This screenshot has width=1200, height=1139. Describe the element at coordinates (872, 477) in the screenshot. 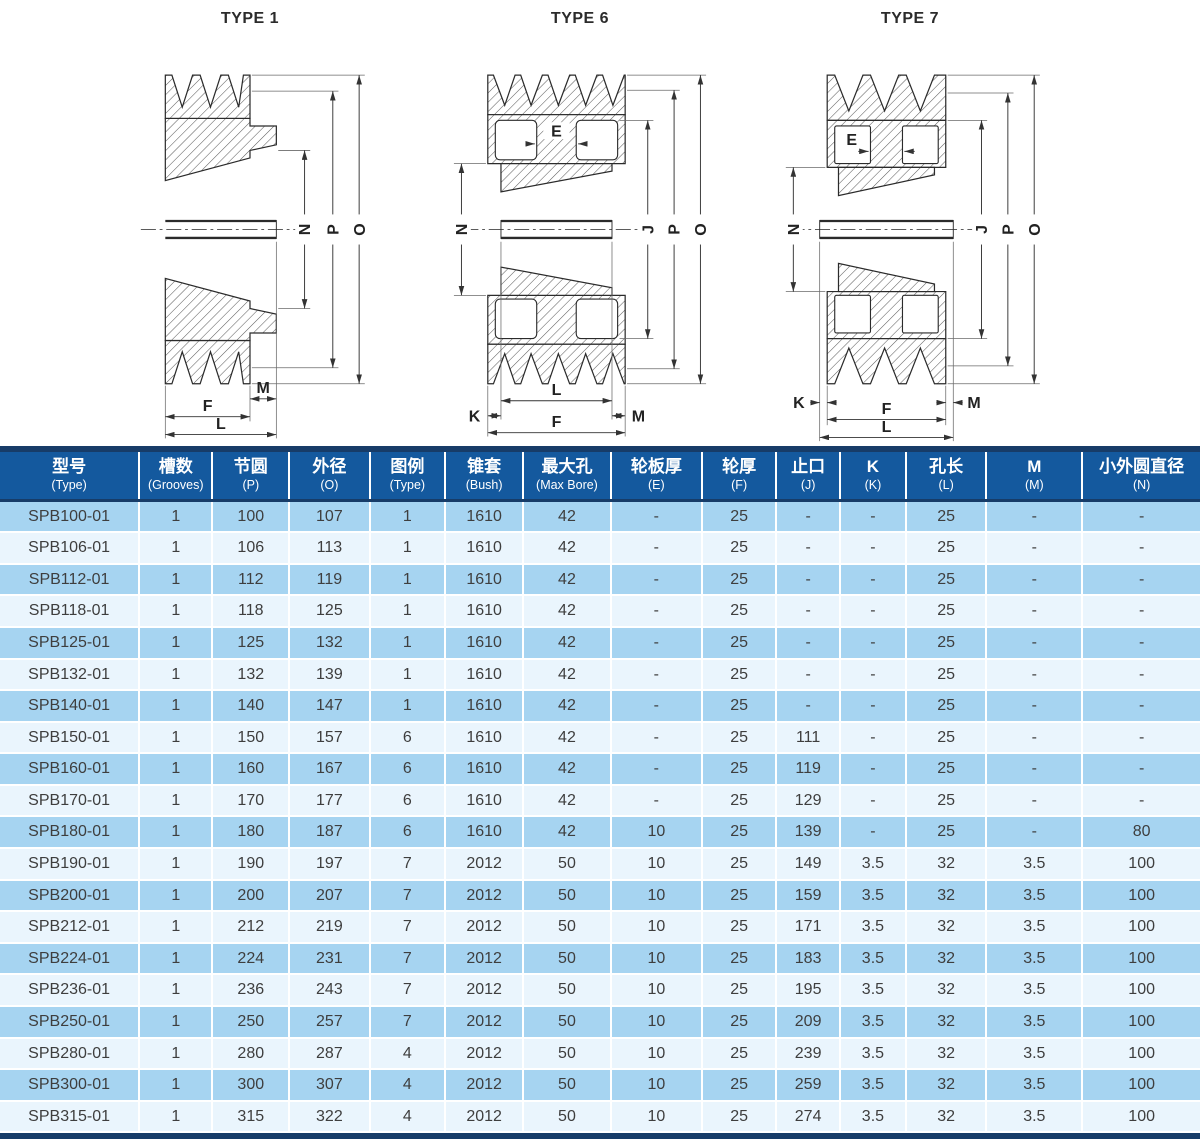

I see `col-header-k: K (K)` at that location.